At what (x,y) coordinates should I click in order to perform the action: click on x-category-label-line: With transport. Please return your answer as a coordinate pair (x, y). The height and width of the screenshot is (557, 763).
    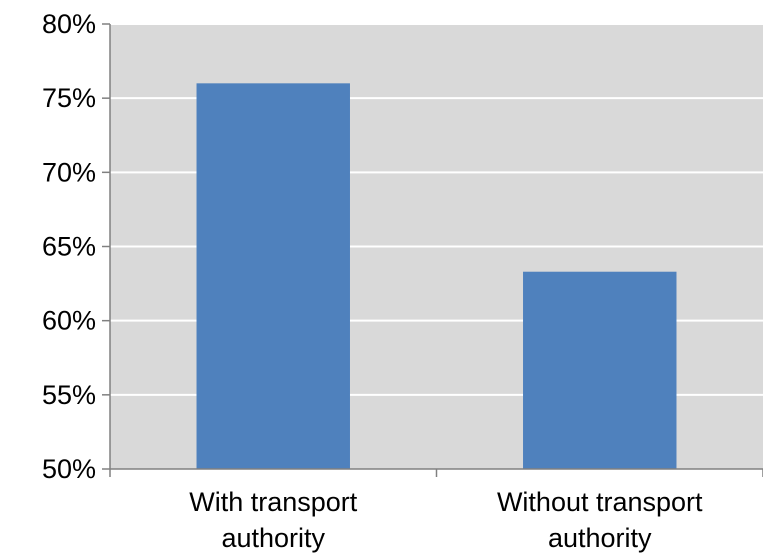
    Looking at the image, I should click on (273, 502).